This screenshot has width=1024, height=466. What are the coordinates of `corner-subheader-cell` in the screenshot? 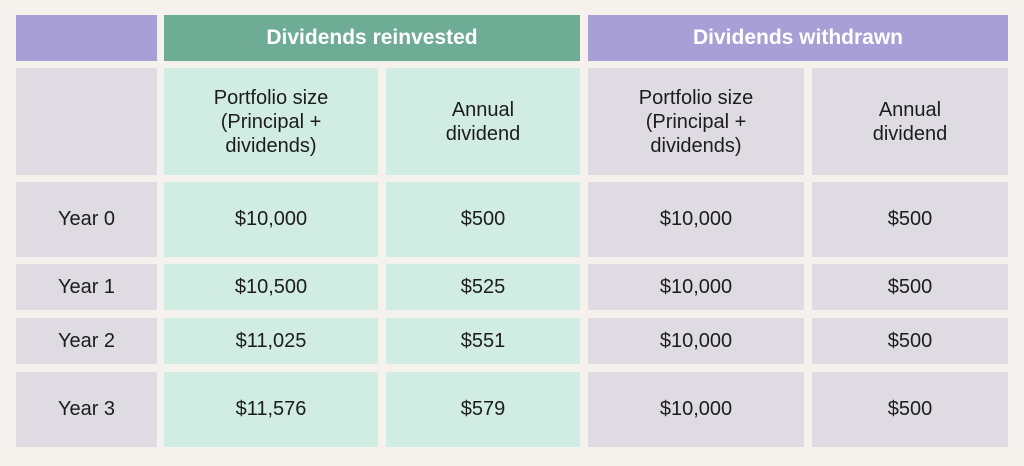 It's located at (86, 121).